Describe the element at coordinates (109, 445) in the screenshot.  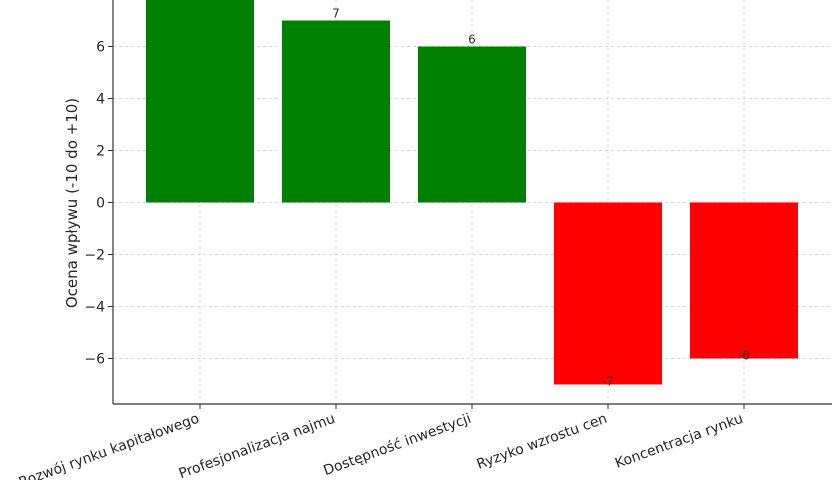
I see `x-tick-label: Rozwój rynku kapitałowego` at that location.